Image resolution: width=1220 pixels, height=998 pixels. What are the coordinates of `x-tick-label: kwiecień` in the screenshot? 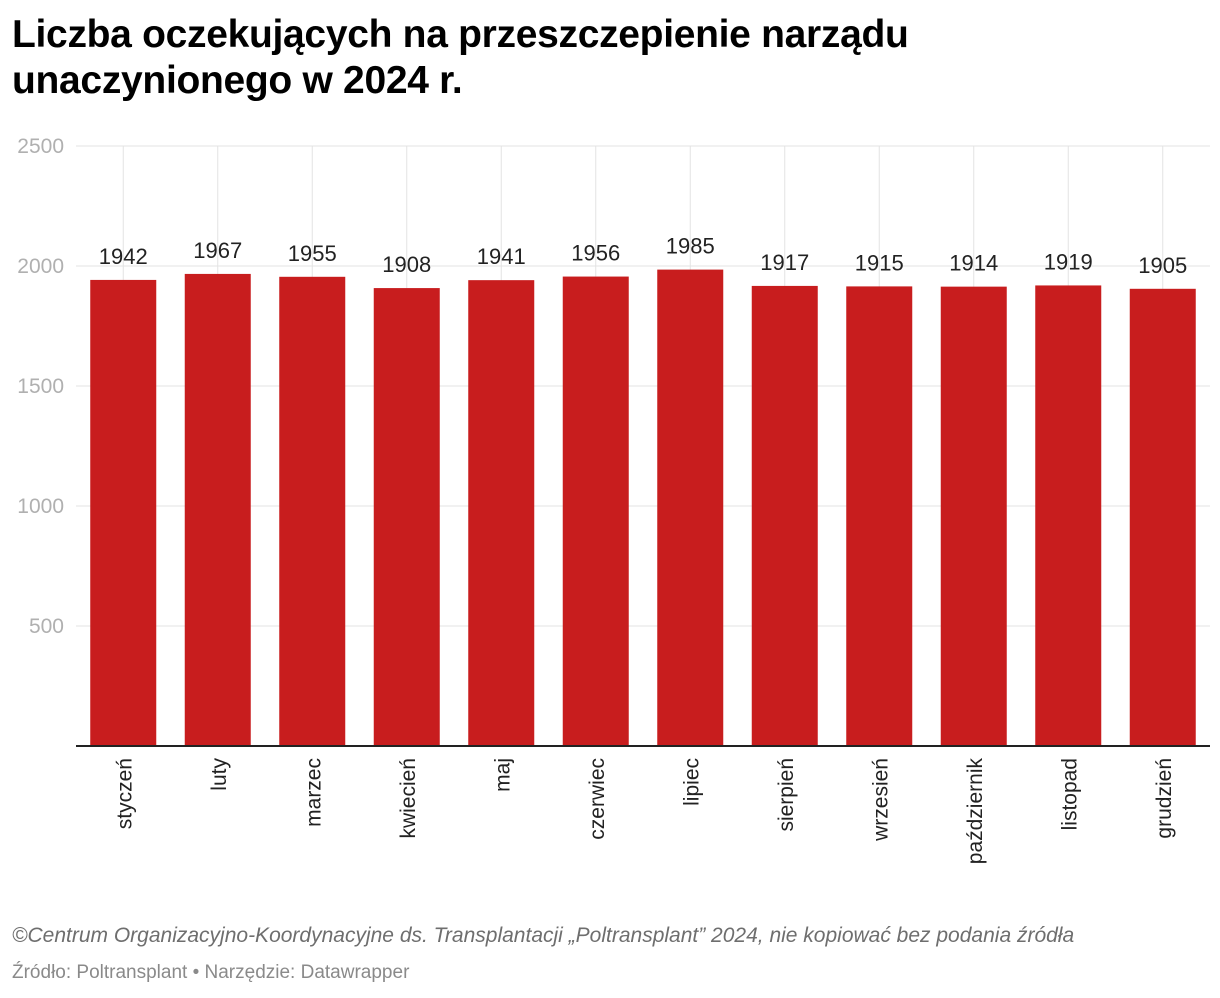 It's located at (408, 798).